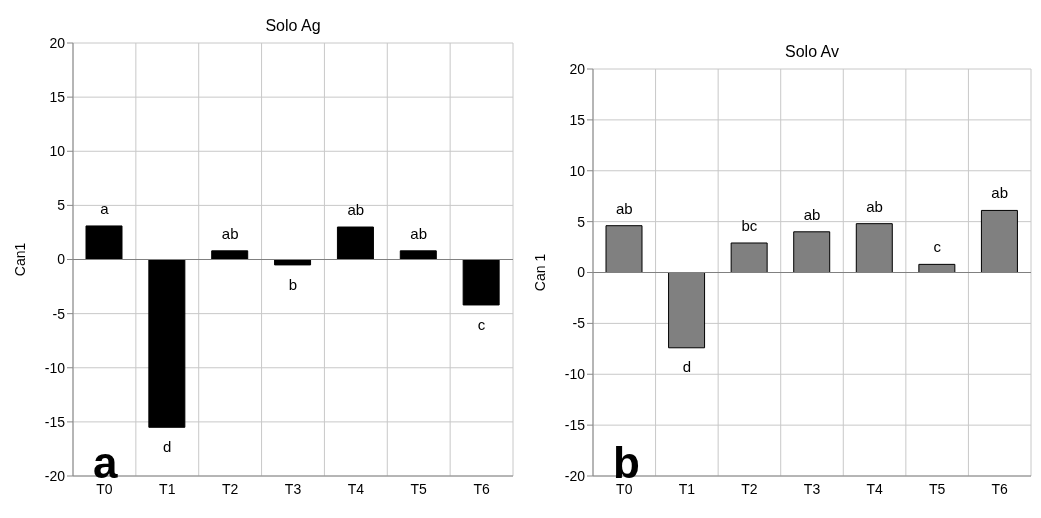 The width and height of the screenshot is (1041, 518). Describe the element at coordinates (749, 225) in the screenshot. I see `annotation: bc` at that location.